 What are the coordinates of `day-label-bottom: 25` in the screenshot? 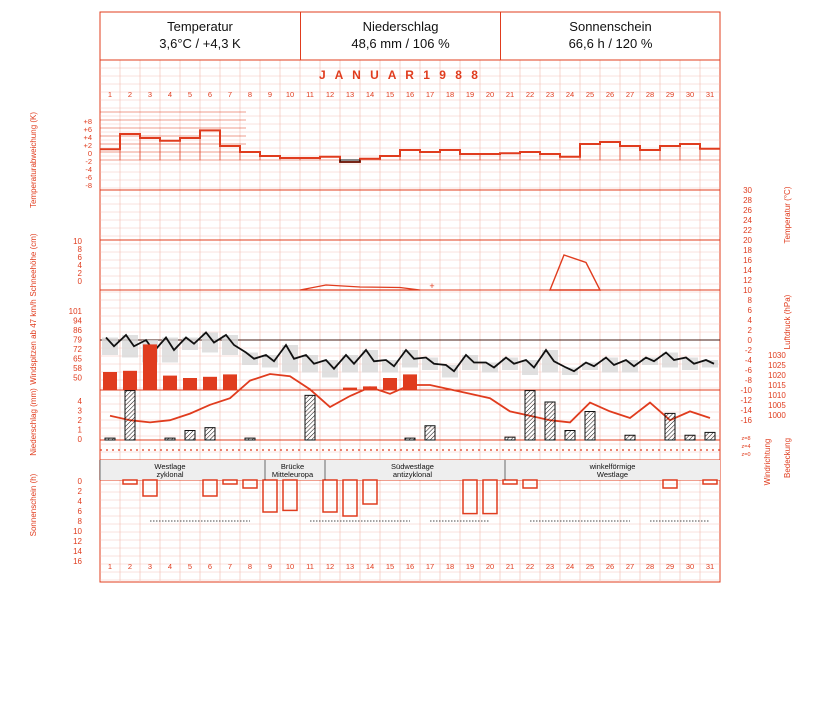 It's located at (590, 566).